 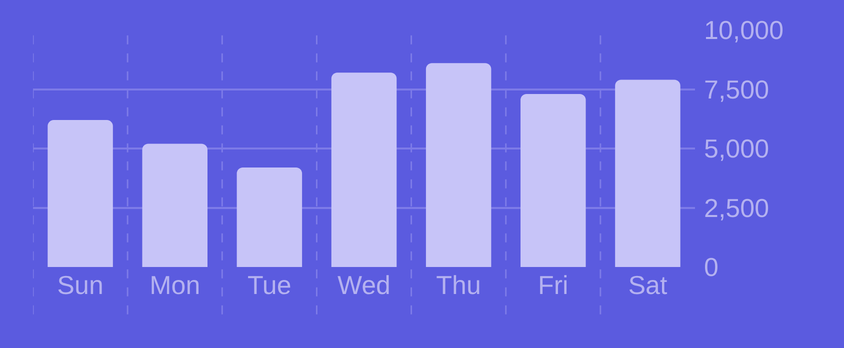 I want to click on x-tick-label: Fri, so click(x=553, y=285).